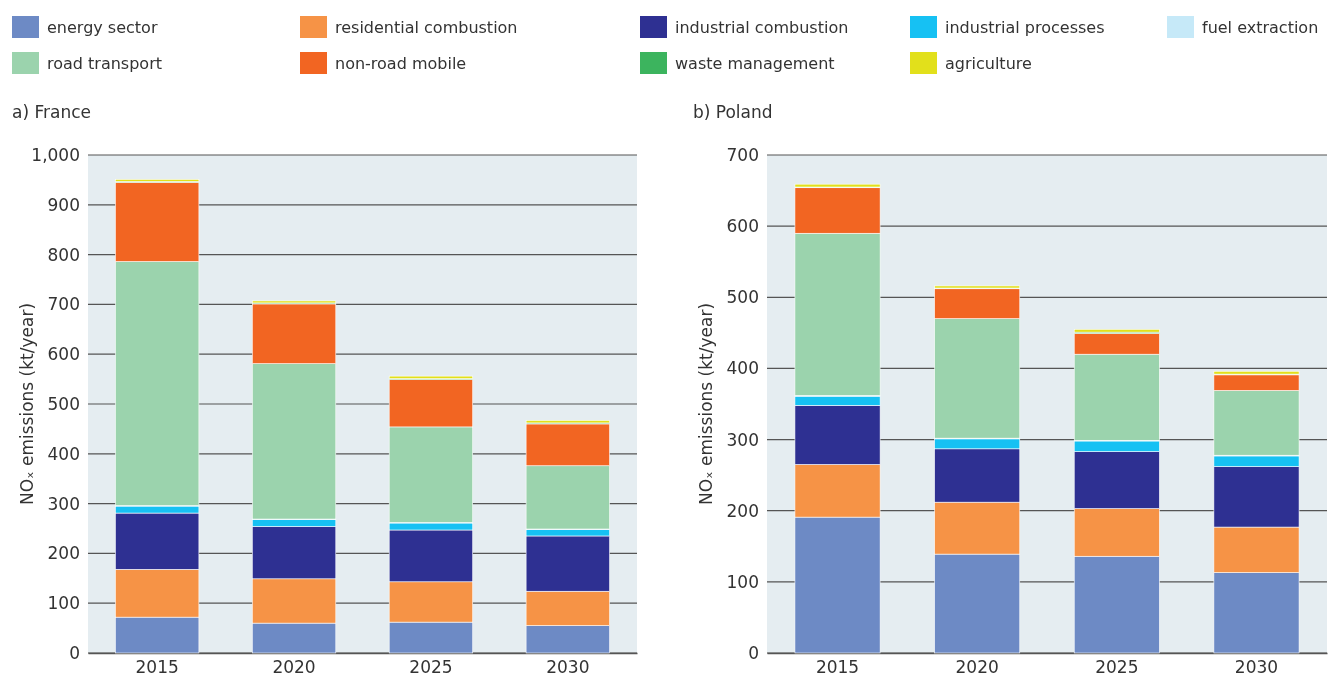 This screenshot has width=1332, height=677. Describe the element at coordinates (755, 63) in the screenshot. I see `legend-label: waste management` at that location.